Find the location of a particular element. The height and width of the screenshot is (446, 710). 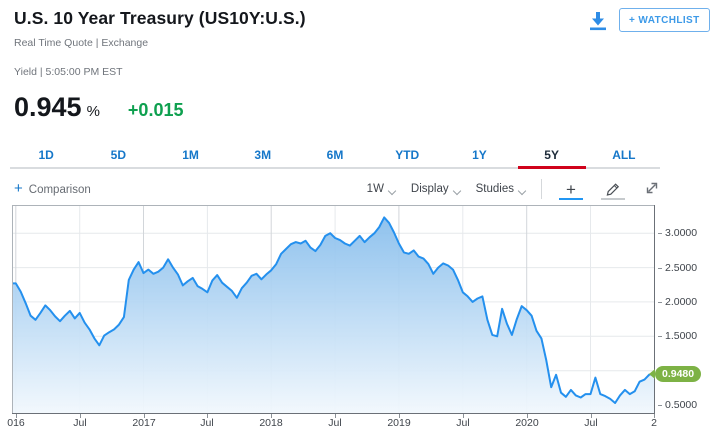

tab-all: ALL is located at coordinates (624, 155).